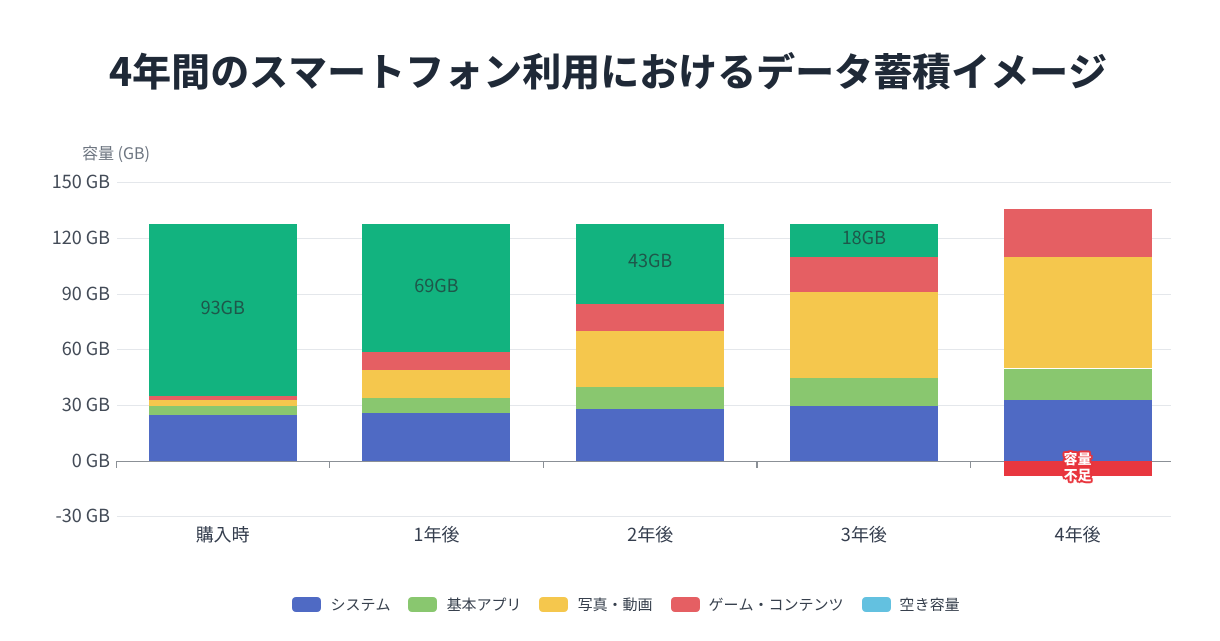 The image size is (1220, 641). I want to click on x-category-label: 3年後, so click(863, 533).